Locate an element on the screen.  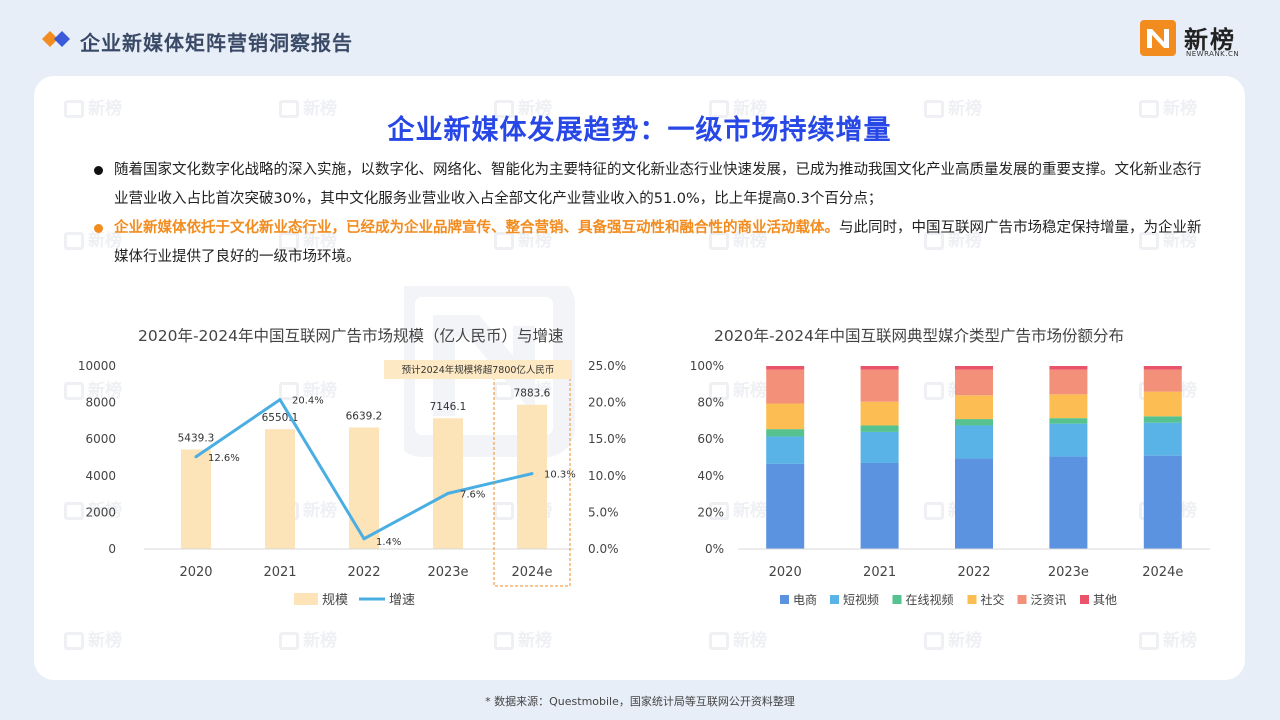
report-title: 企业新媒体矩阵营销洞察报告 is located at coordinates (216, 43).